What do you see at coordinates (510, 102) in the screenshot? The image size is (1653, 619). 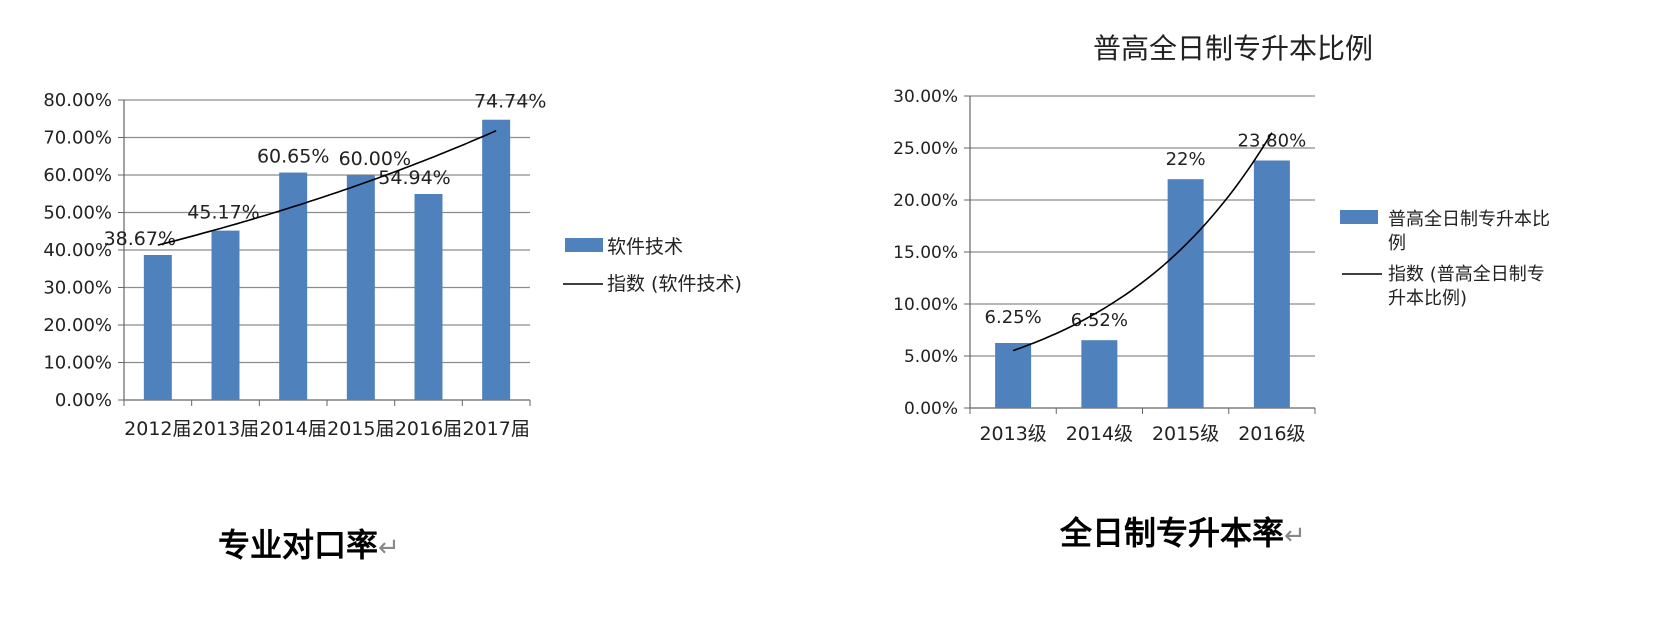 I see `data-label: 74.74%` at bounding box center [510, 102].